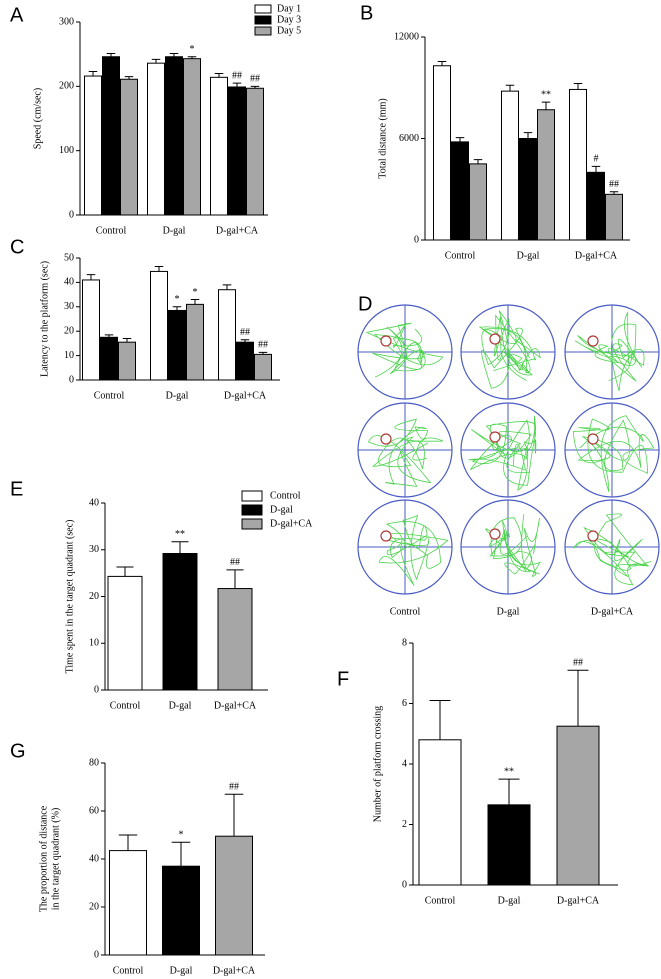  I want to click on y-tick-label: 6, so click(404, 703).